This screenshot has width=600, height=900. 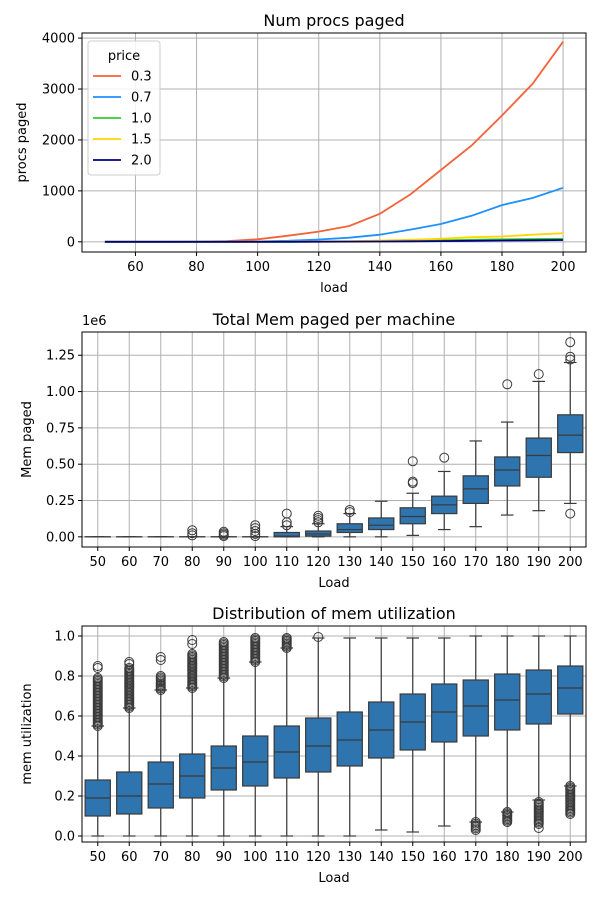 What do you see at coordinates (60, 501) in the screenshot?
I see `y-tick-label: 0.25` at bounding box center [60, 501].